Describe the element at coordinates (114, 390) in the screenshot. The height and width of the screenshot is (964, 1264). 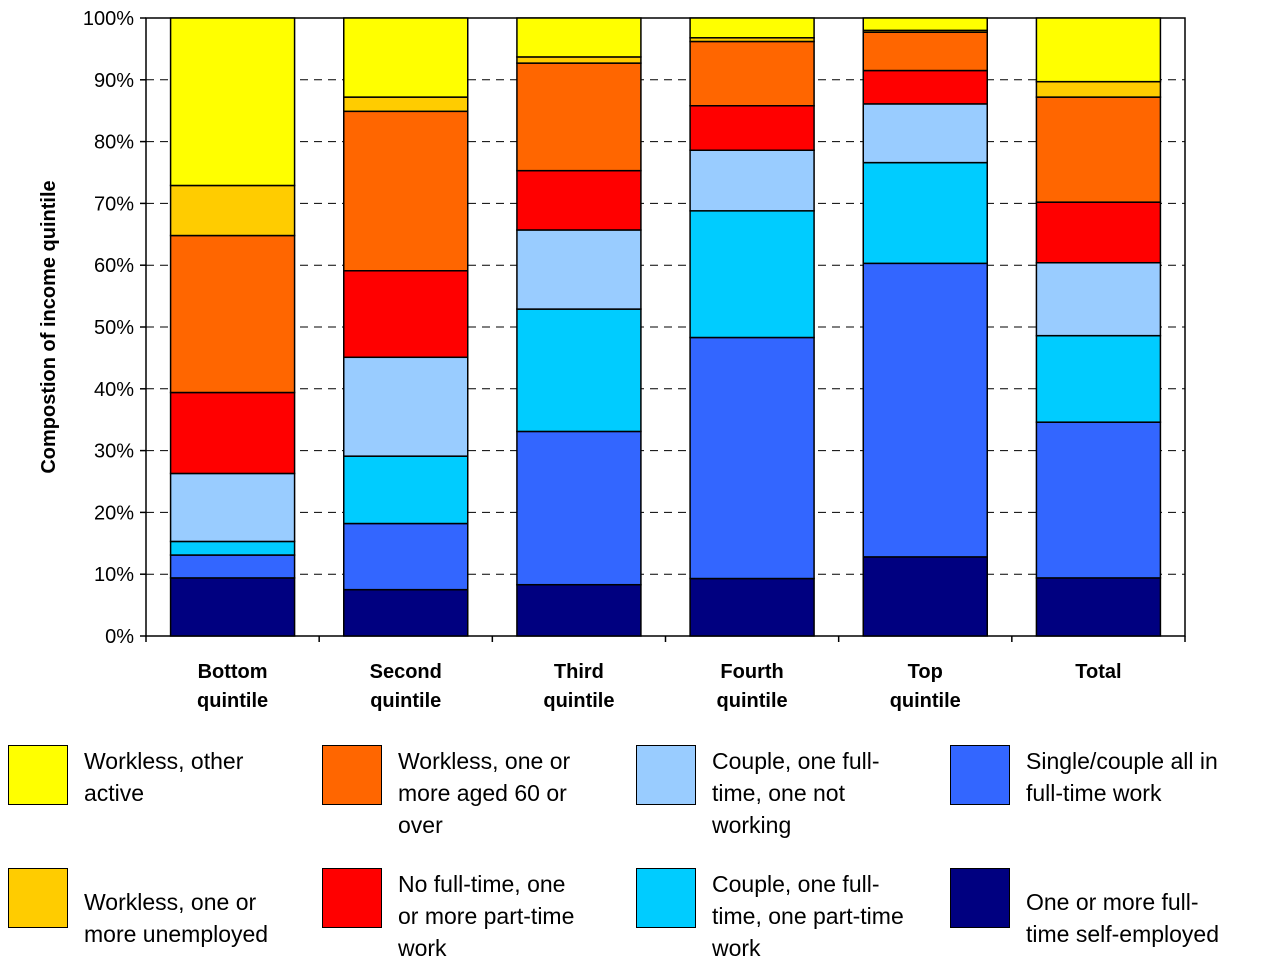
I see `y-tick-label: 40%` at that location.